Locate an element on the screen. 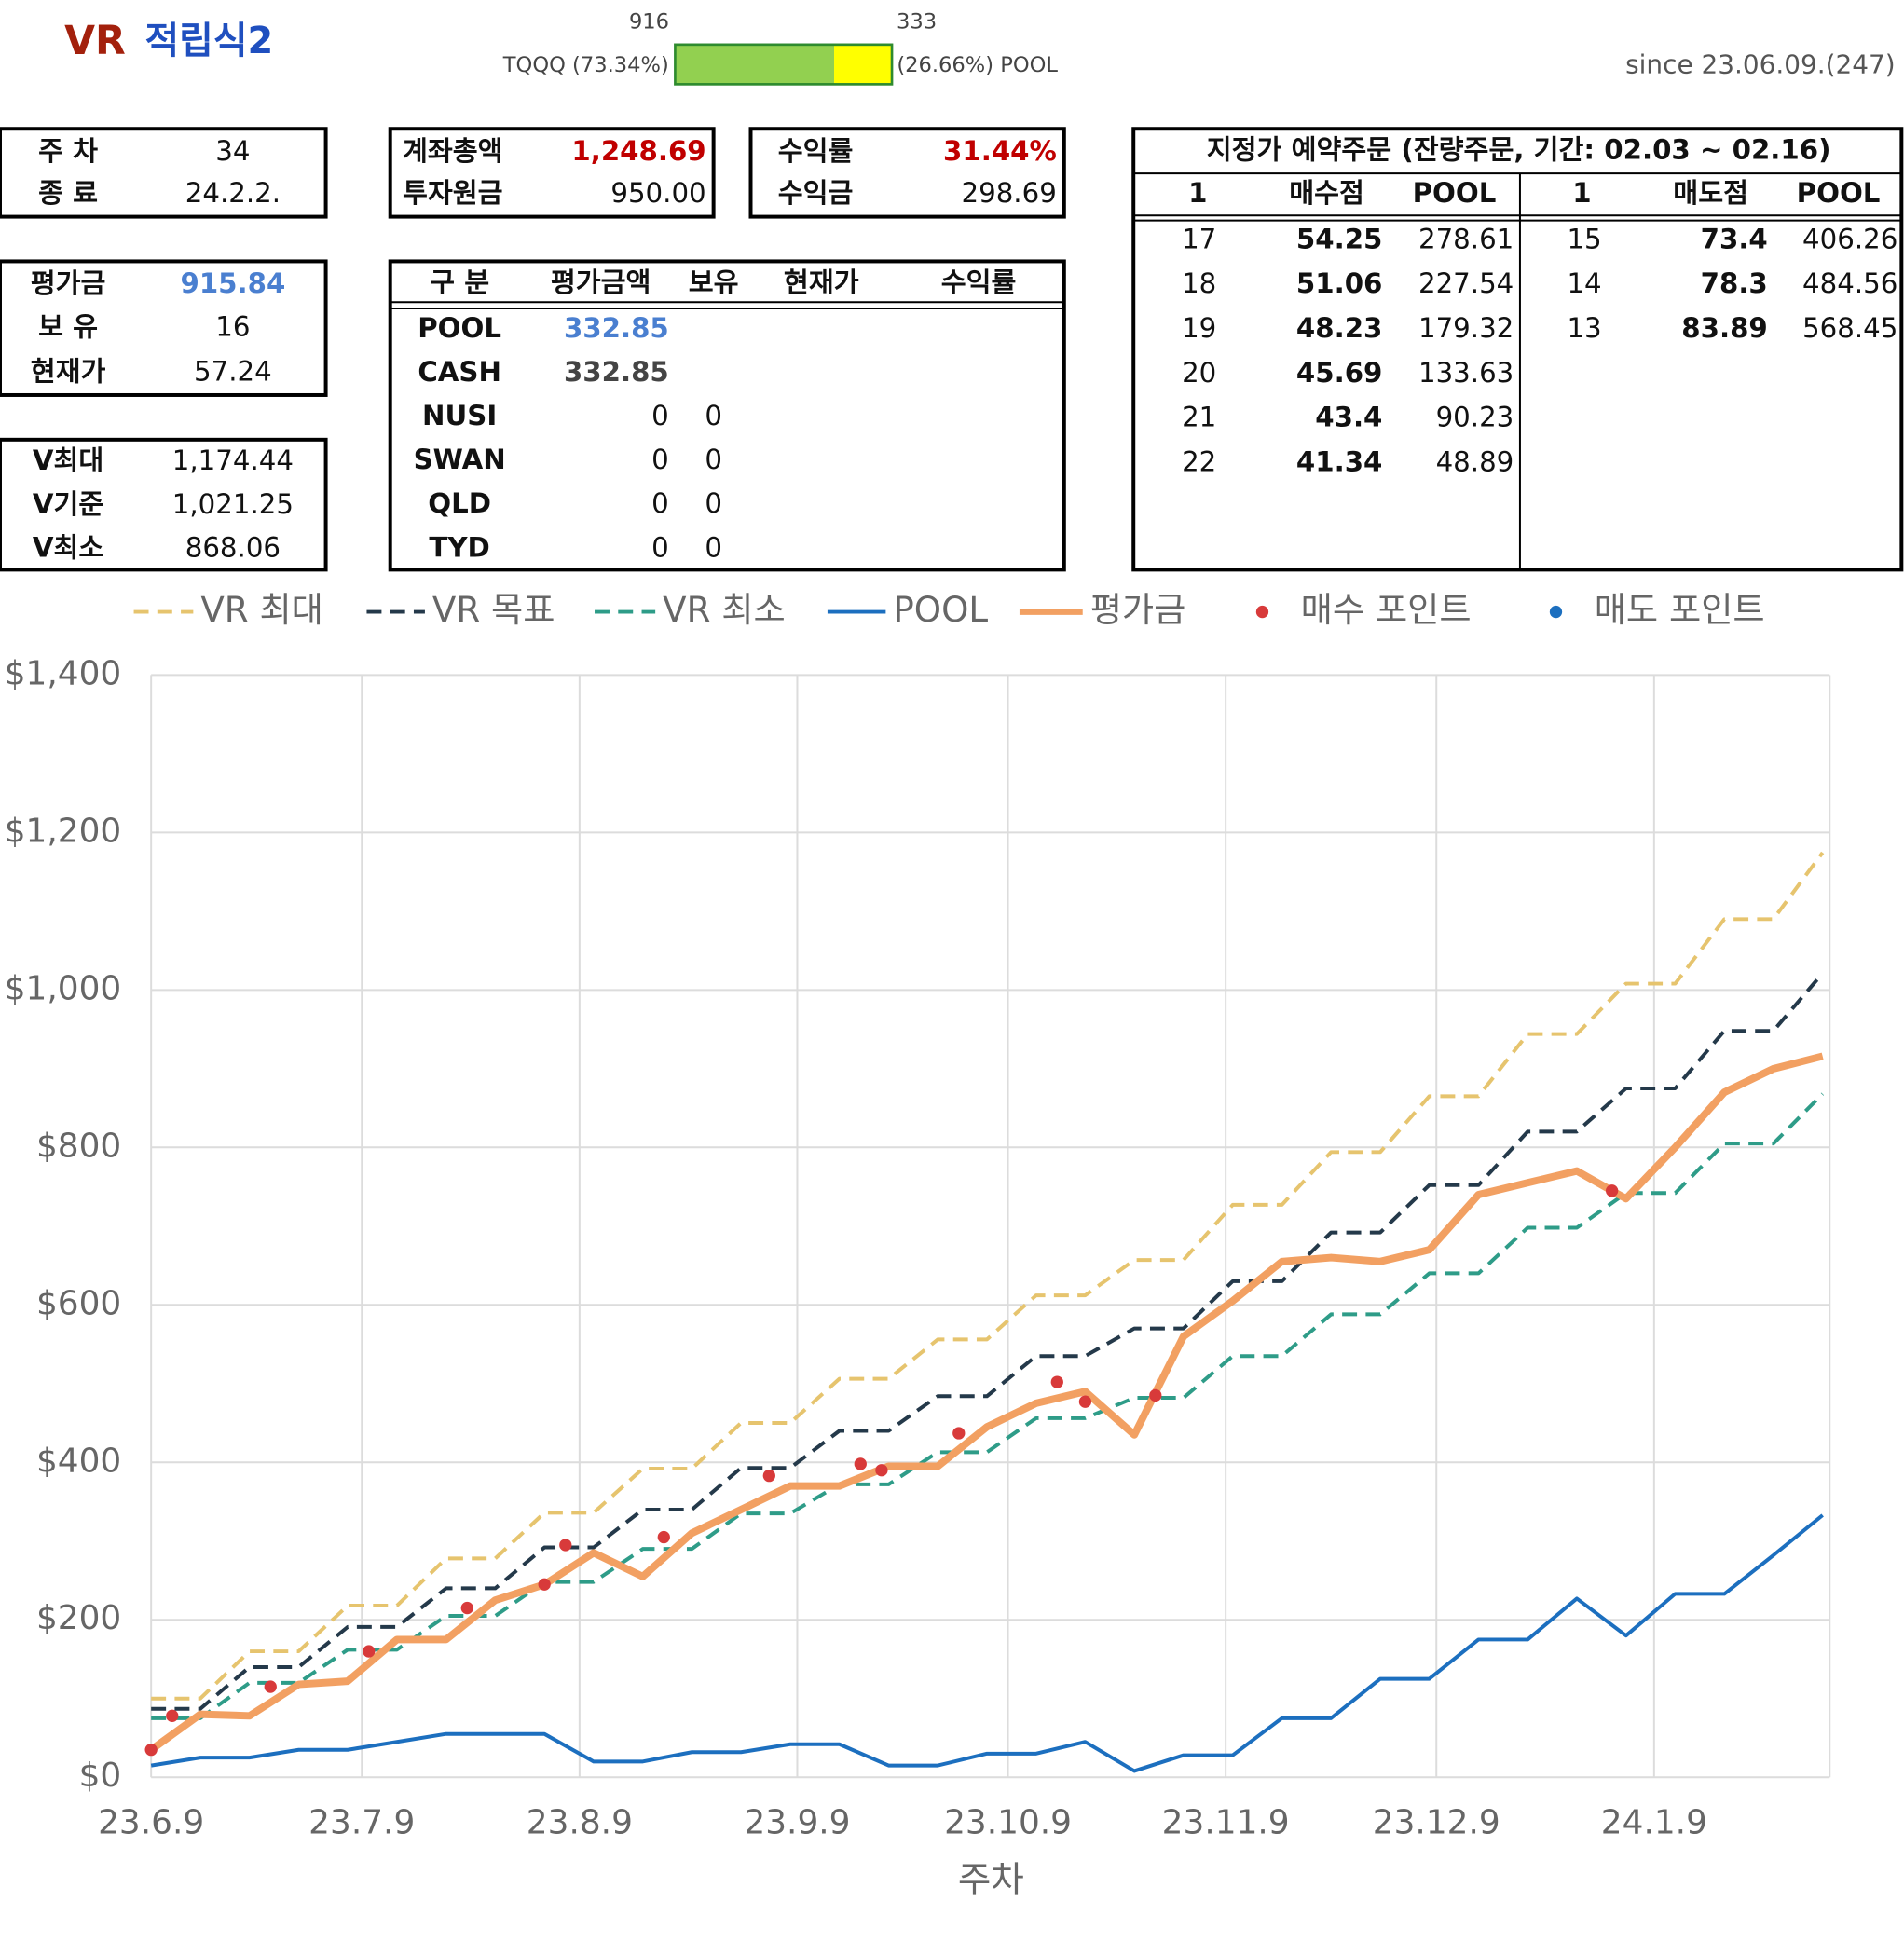  allocation-label: (26.66%) POOL is located at coordinates (977, 65).